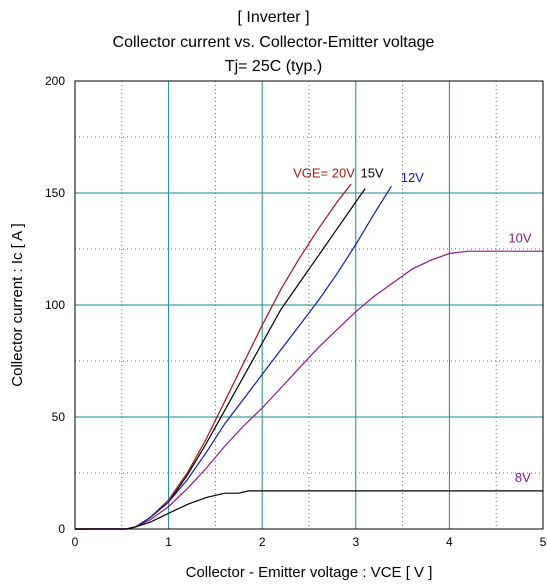 The height and width of the screenshot is (587, 547). What do you see at coordinates (262, 542) in the screenshot?
I see `x-tick-label: 2` at bounding box center [262, 542].